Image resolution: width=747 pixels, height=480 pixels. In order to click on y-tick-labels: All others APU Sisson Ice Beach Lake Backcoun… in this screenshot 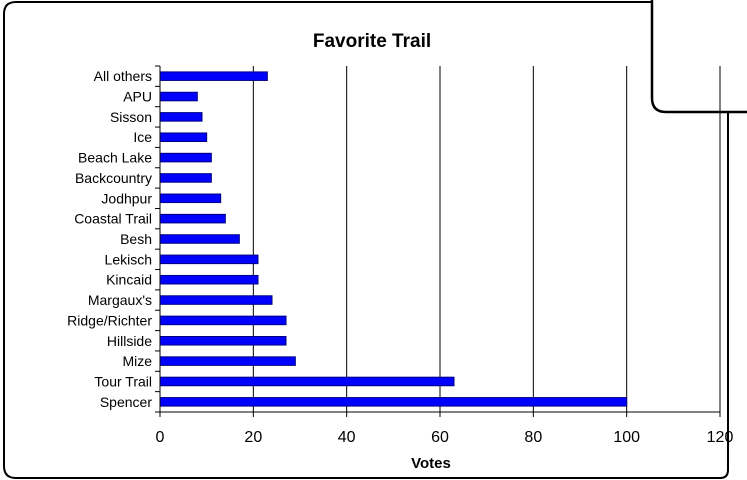, I will do `click(109, 239)`.